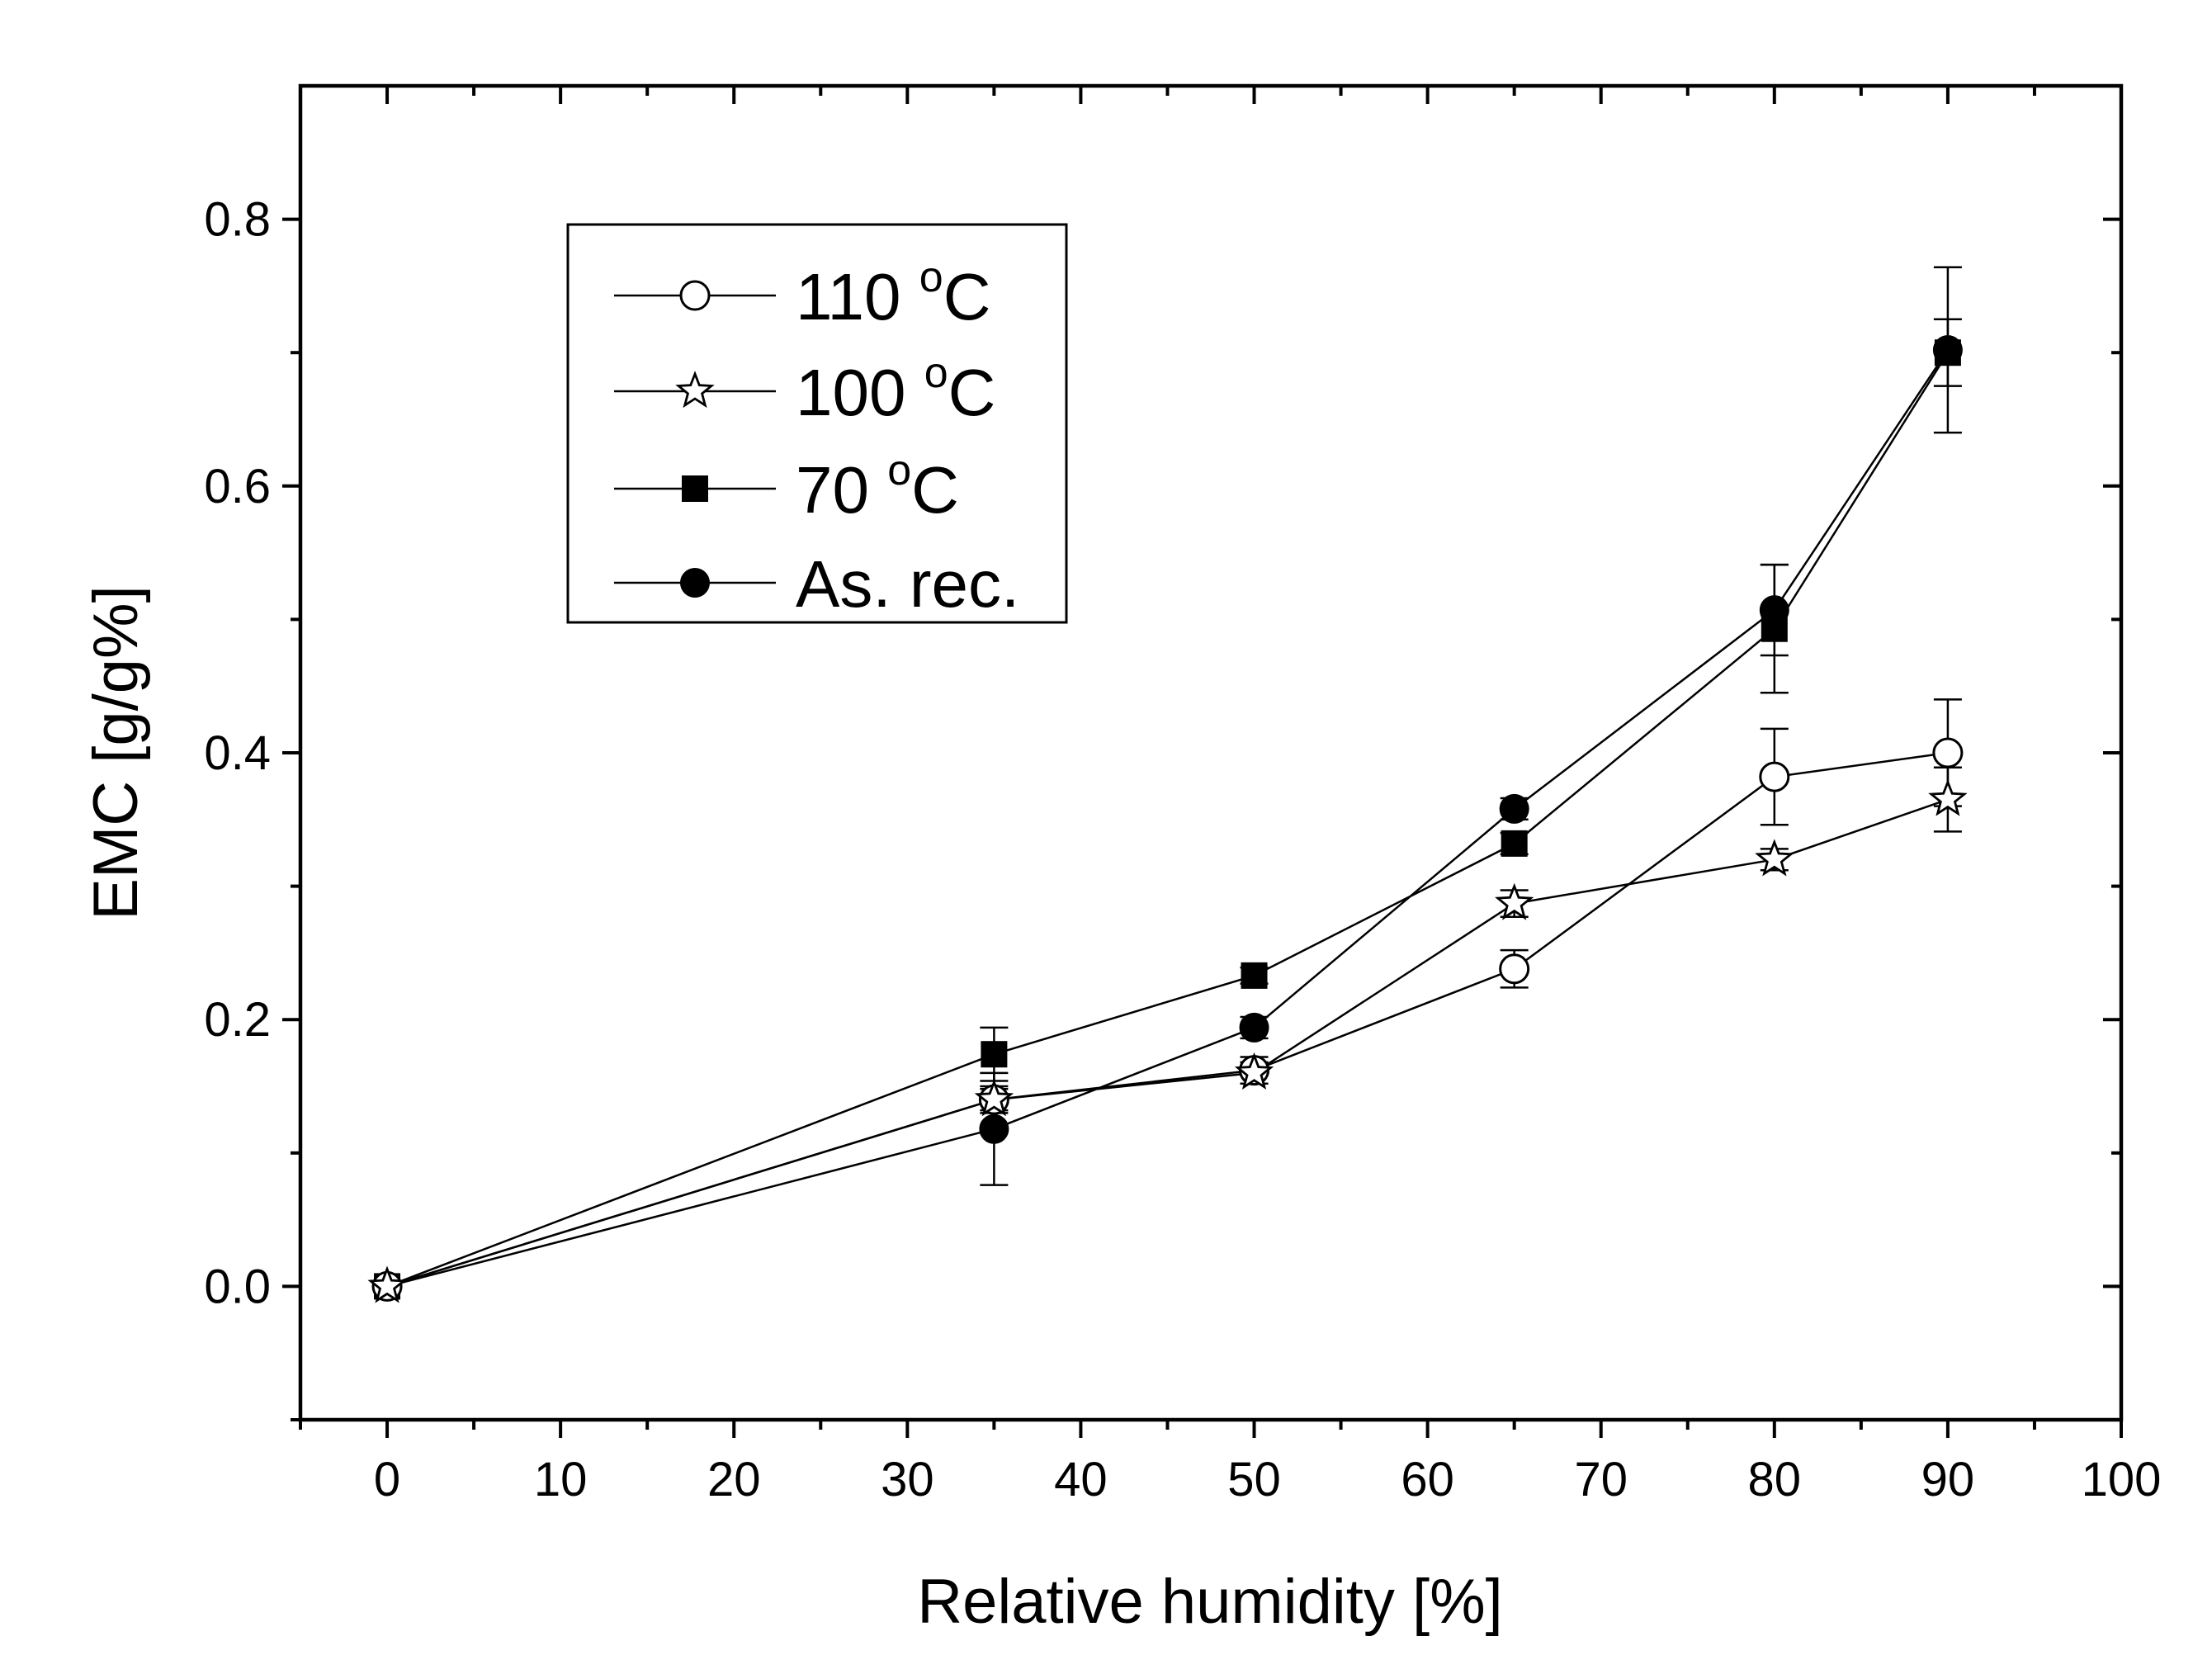 Image resolution: width=2212 pixels, height=1674 pixels. Describe the element at coordinates (1254, 1480) in the screenshot. I see `x-tick-label: 50` at that location.